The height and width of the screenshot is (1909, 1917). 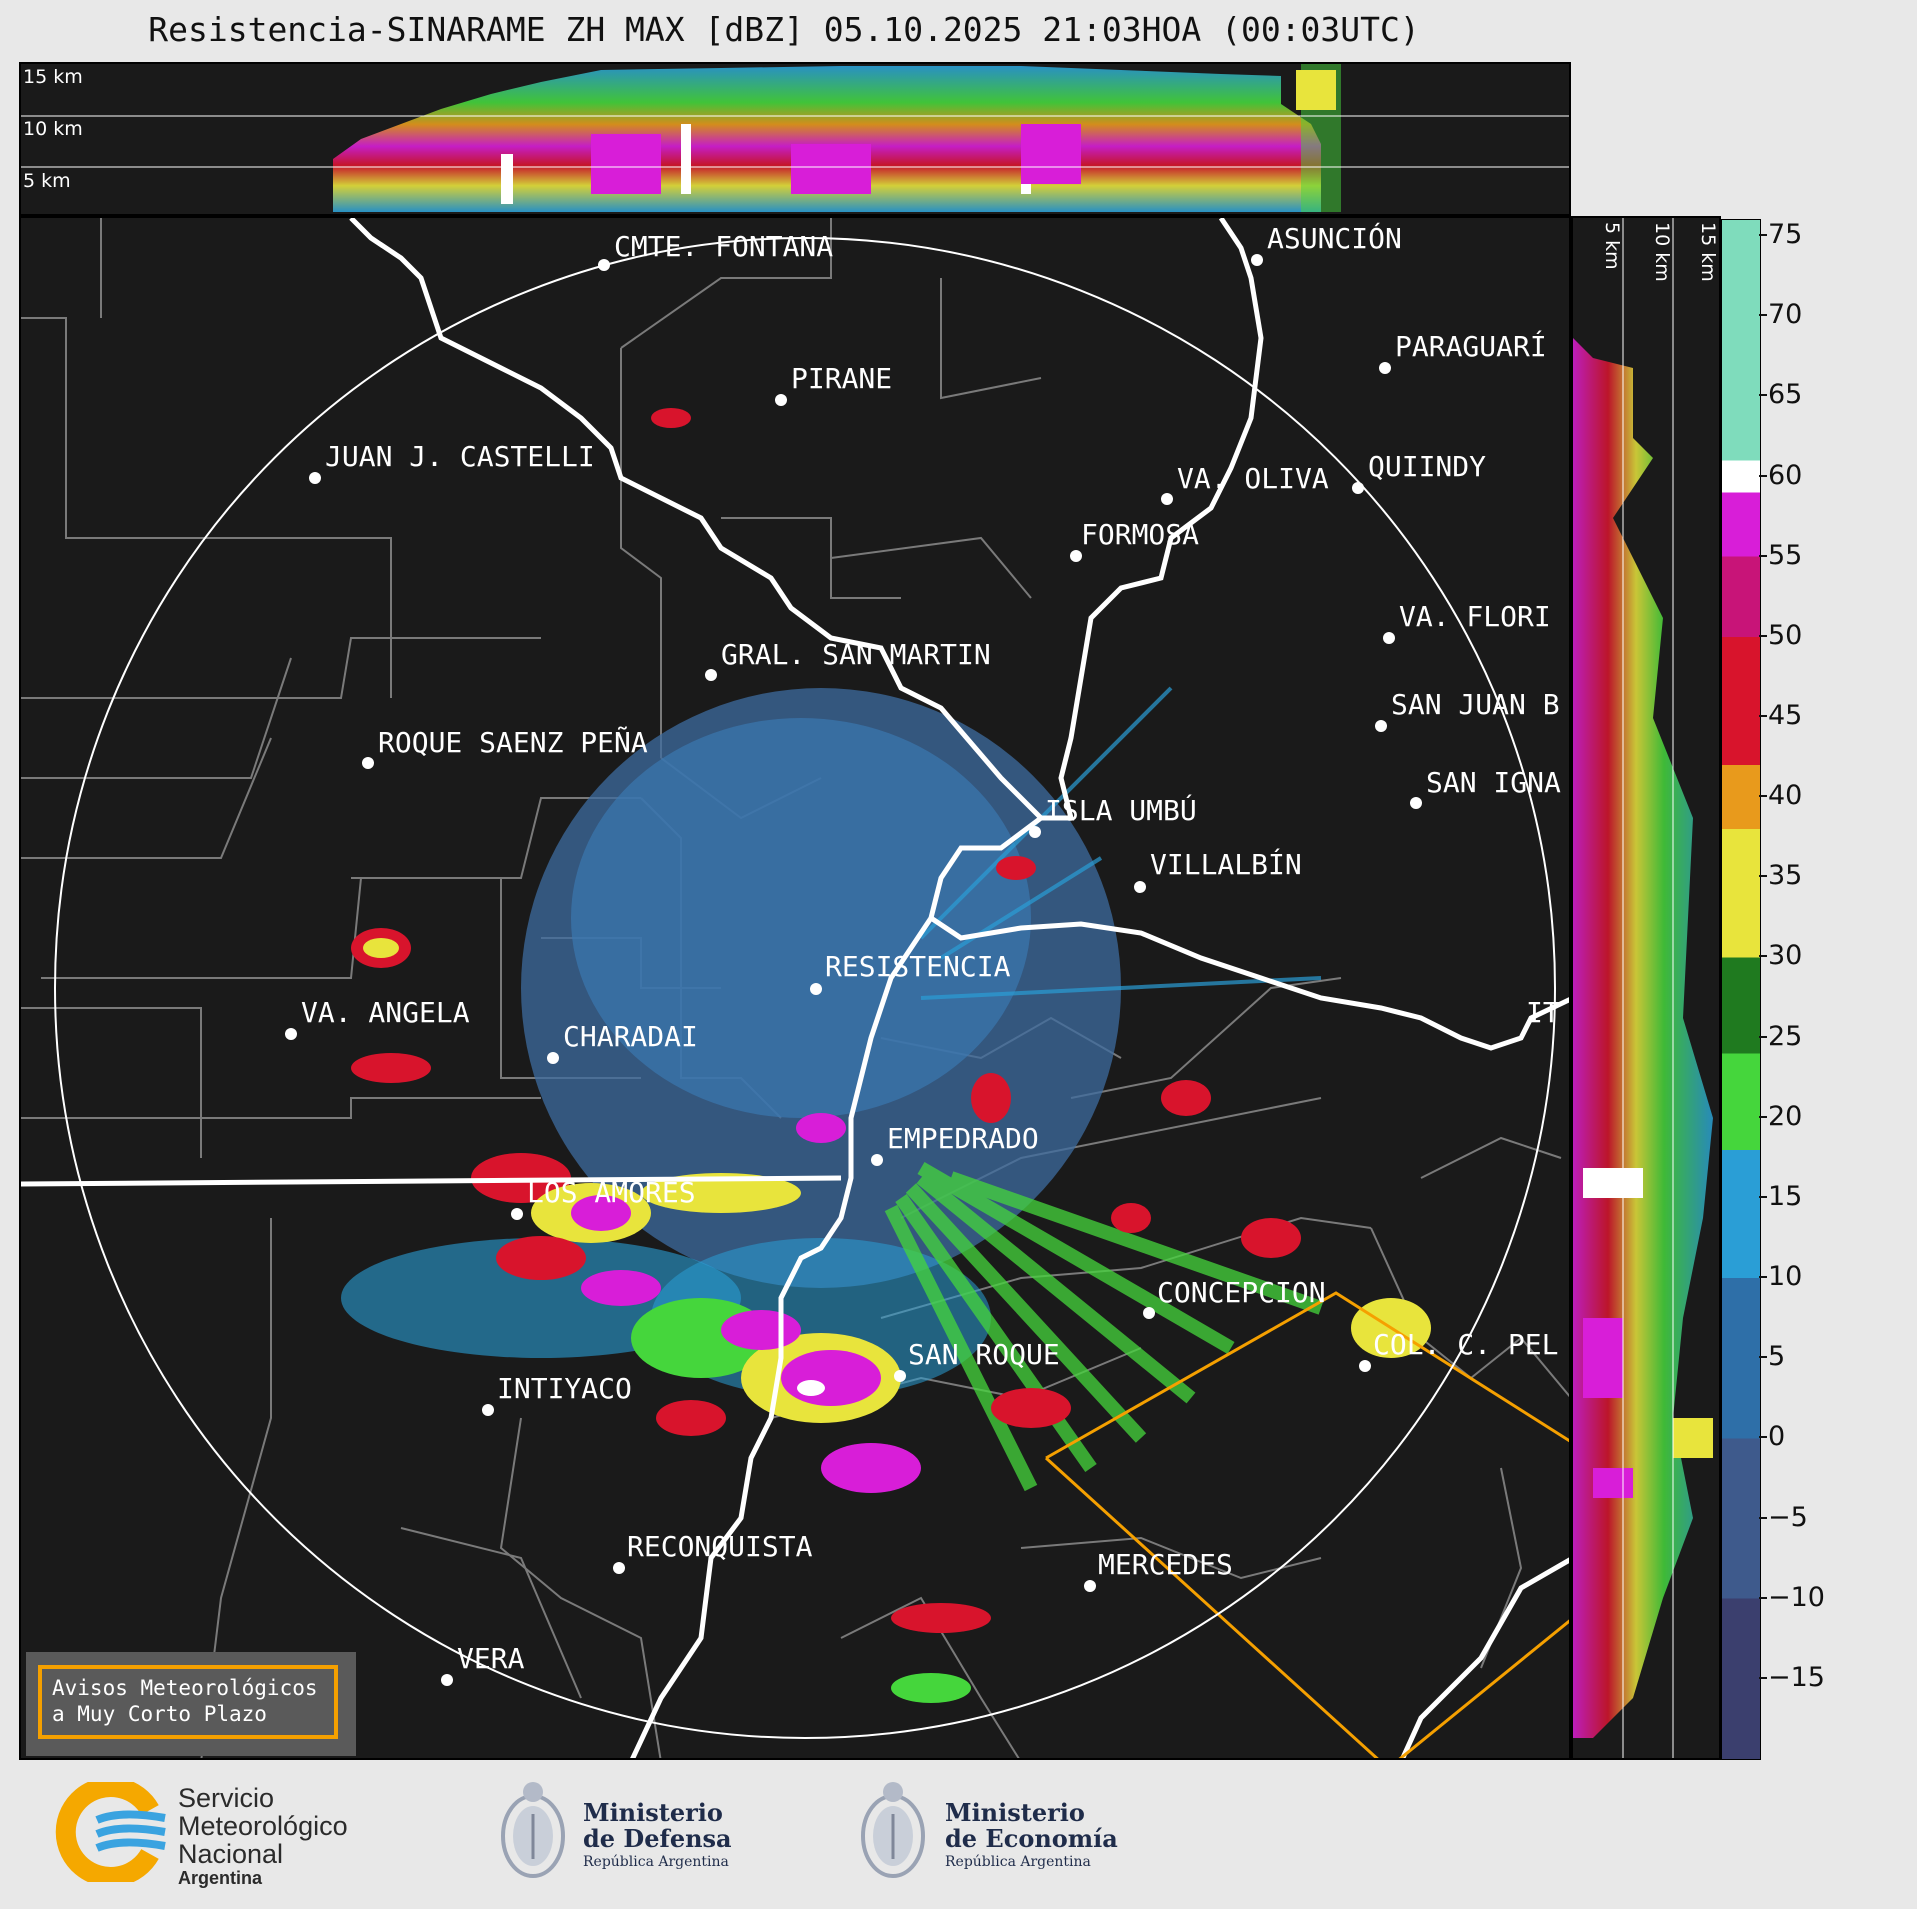 What do you see at coordinates (720, 1546) in the screenshot?
I see `city-label: RECONQUISTA` at bounding box center [720, 1546].